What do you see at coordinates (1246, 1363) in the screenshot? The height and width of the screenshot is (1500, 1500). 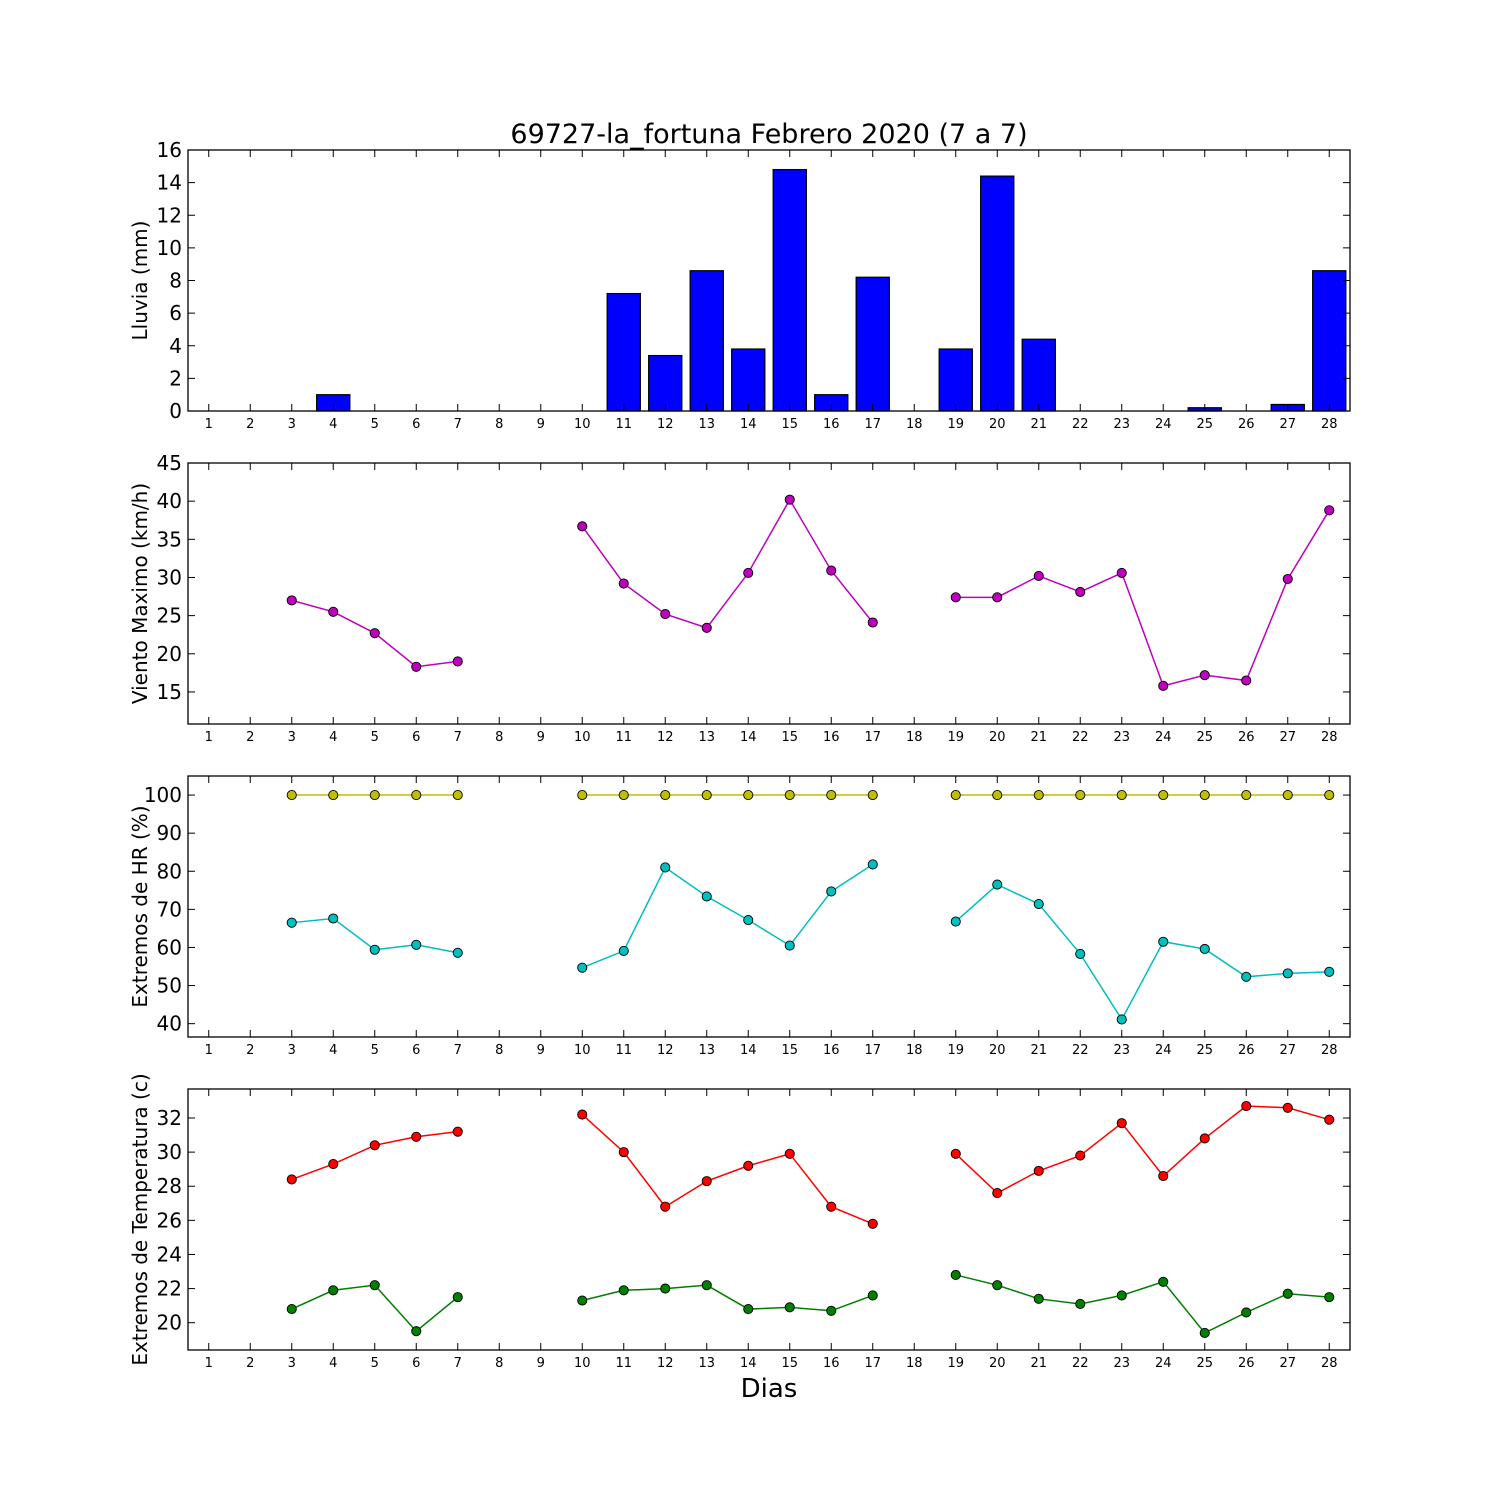 I see `temp-xtick-label: 26` at bounding box center [1246, 1363].